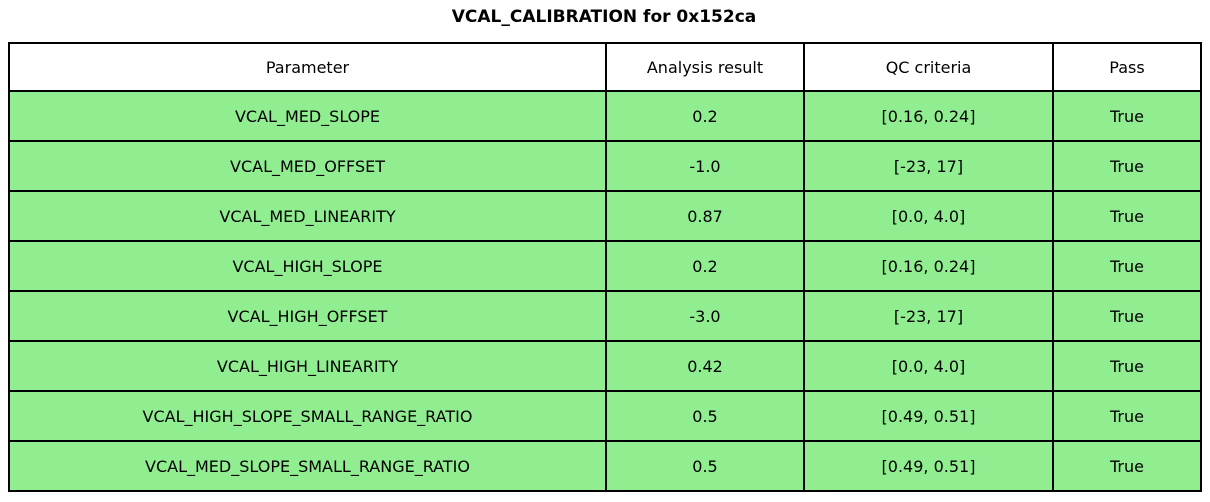 This screenshot has width=1210, height=502. What do you see at coordinates (307, 366) in the screenshot?
I see `cell-parameter: VCAL_HIGH_LINEARITY` at bounding box center [307, 366].